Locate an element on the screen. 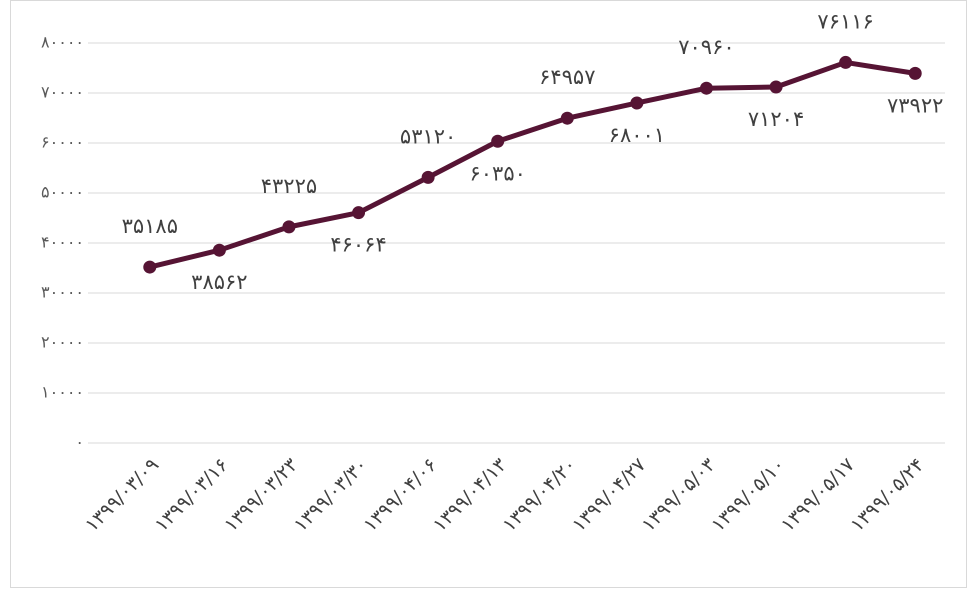 Image resolution: width=968 pixels, height=589 pixels. y-tick-label: ۱۰۰۰۰ is located at coordinates (62, 392).